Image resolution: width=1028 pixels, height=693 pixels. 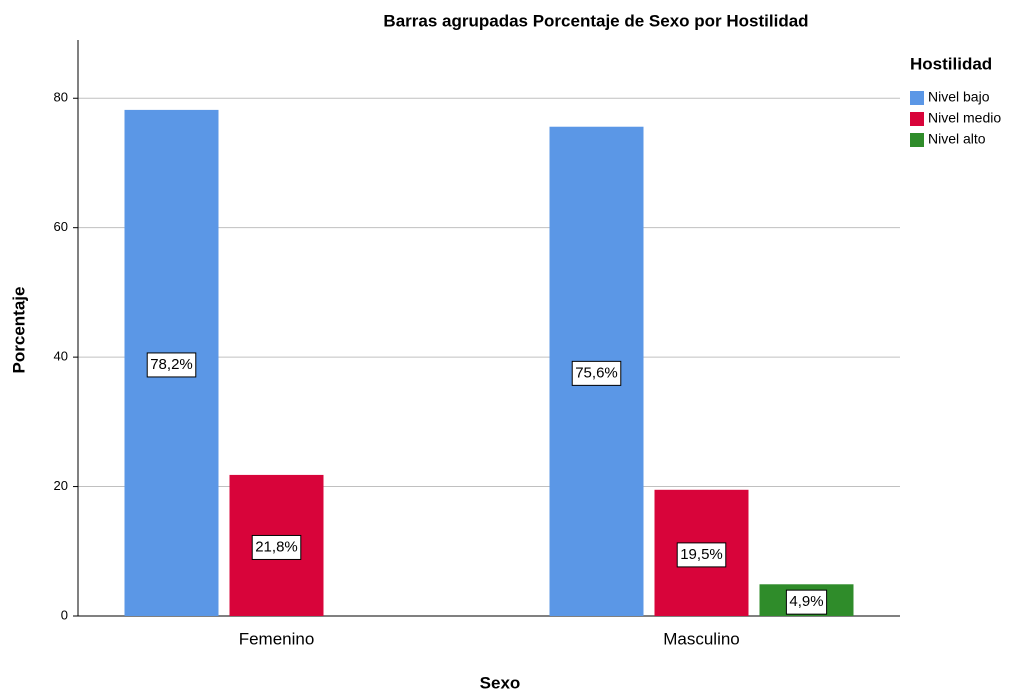 What do you see at coordinates (277, 638) in the screenshot?
I see `x-tick-label: Femenino` at bounding box center [277, 638].